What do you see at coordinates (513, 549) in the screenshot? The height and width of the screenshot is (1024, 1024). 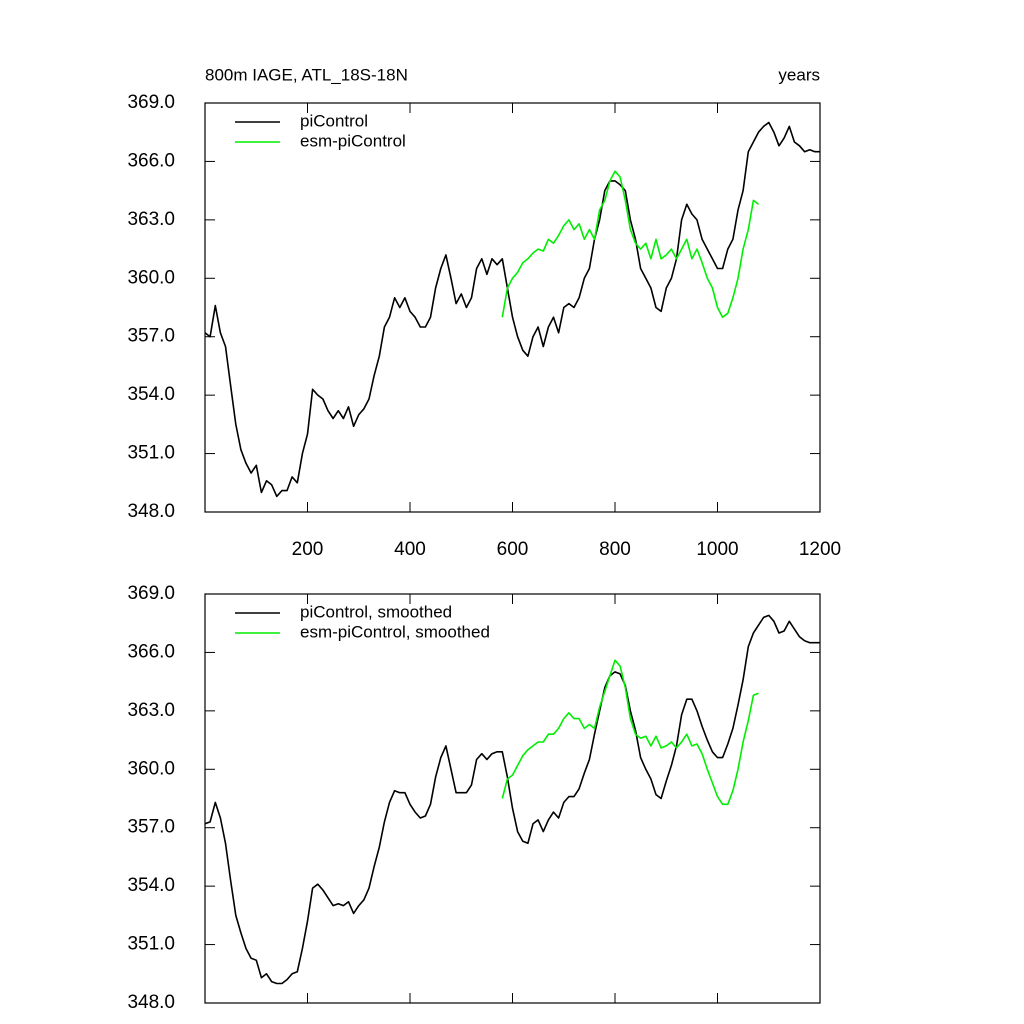 I see `x-tick-label: 600` at bounding box center [513, 549].